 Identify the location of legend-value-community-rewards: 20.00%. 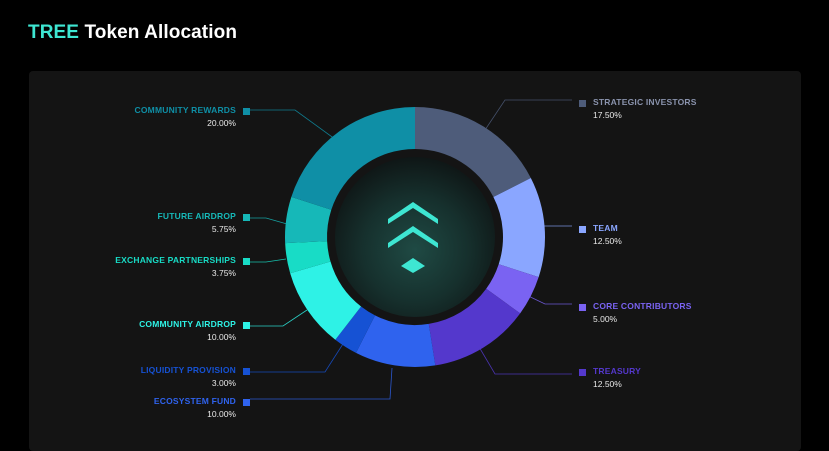
(221, 123).